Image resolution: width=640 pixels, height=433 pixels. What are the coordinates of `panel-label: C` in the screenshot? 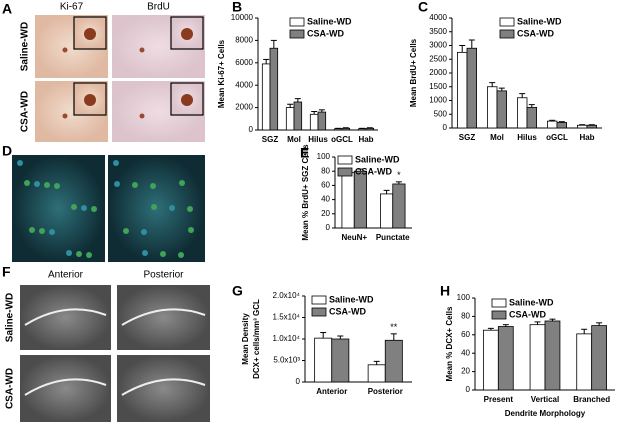 It's located at (423, 7).